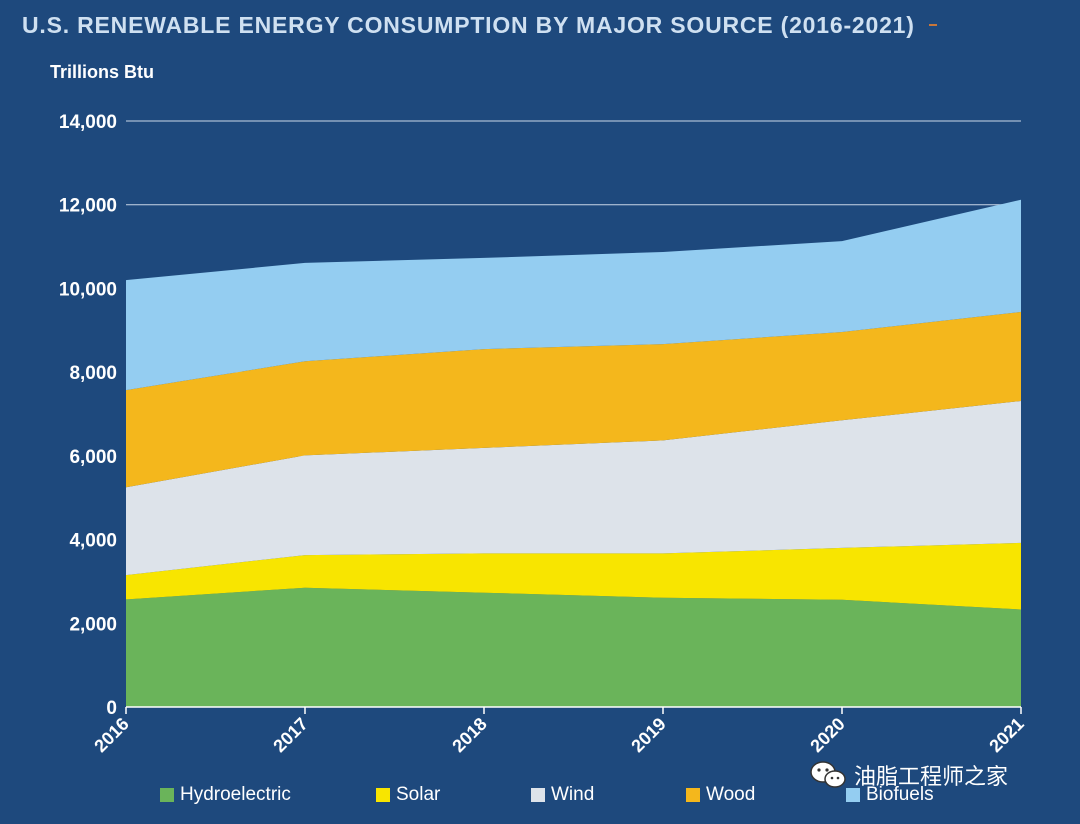 The height and width of the screenshot is (824, 1080). Describe the element at coordinates (93, 457) in the screenshot. I see `y-tick-label-6000: 6,000` at that location.